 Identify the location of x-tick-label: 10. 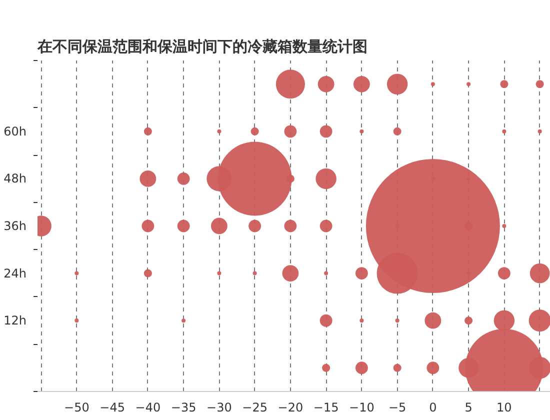
(504, 407).